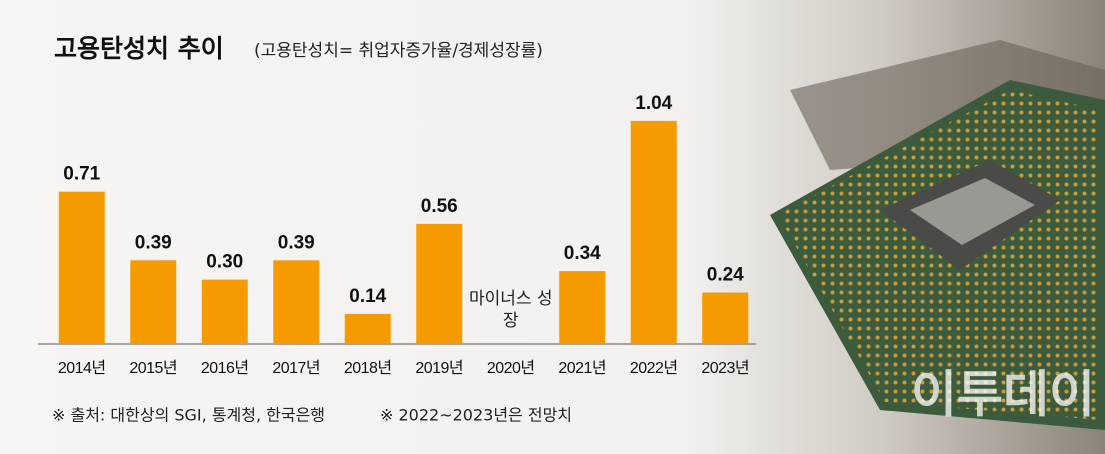 This screenshot has width=1105, height=454. What do you see at coordinates (367, 296) in the screenshot?
I see `value-label: 0.14` at bounding box center [367, 296].